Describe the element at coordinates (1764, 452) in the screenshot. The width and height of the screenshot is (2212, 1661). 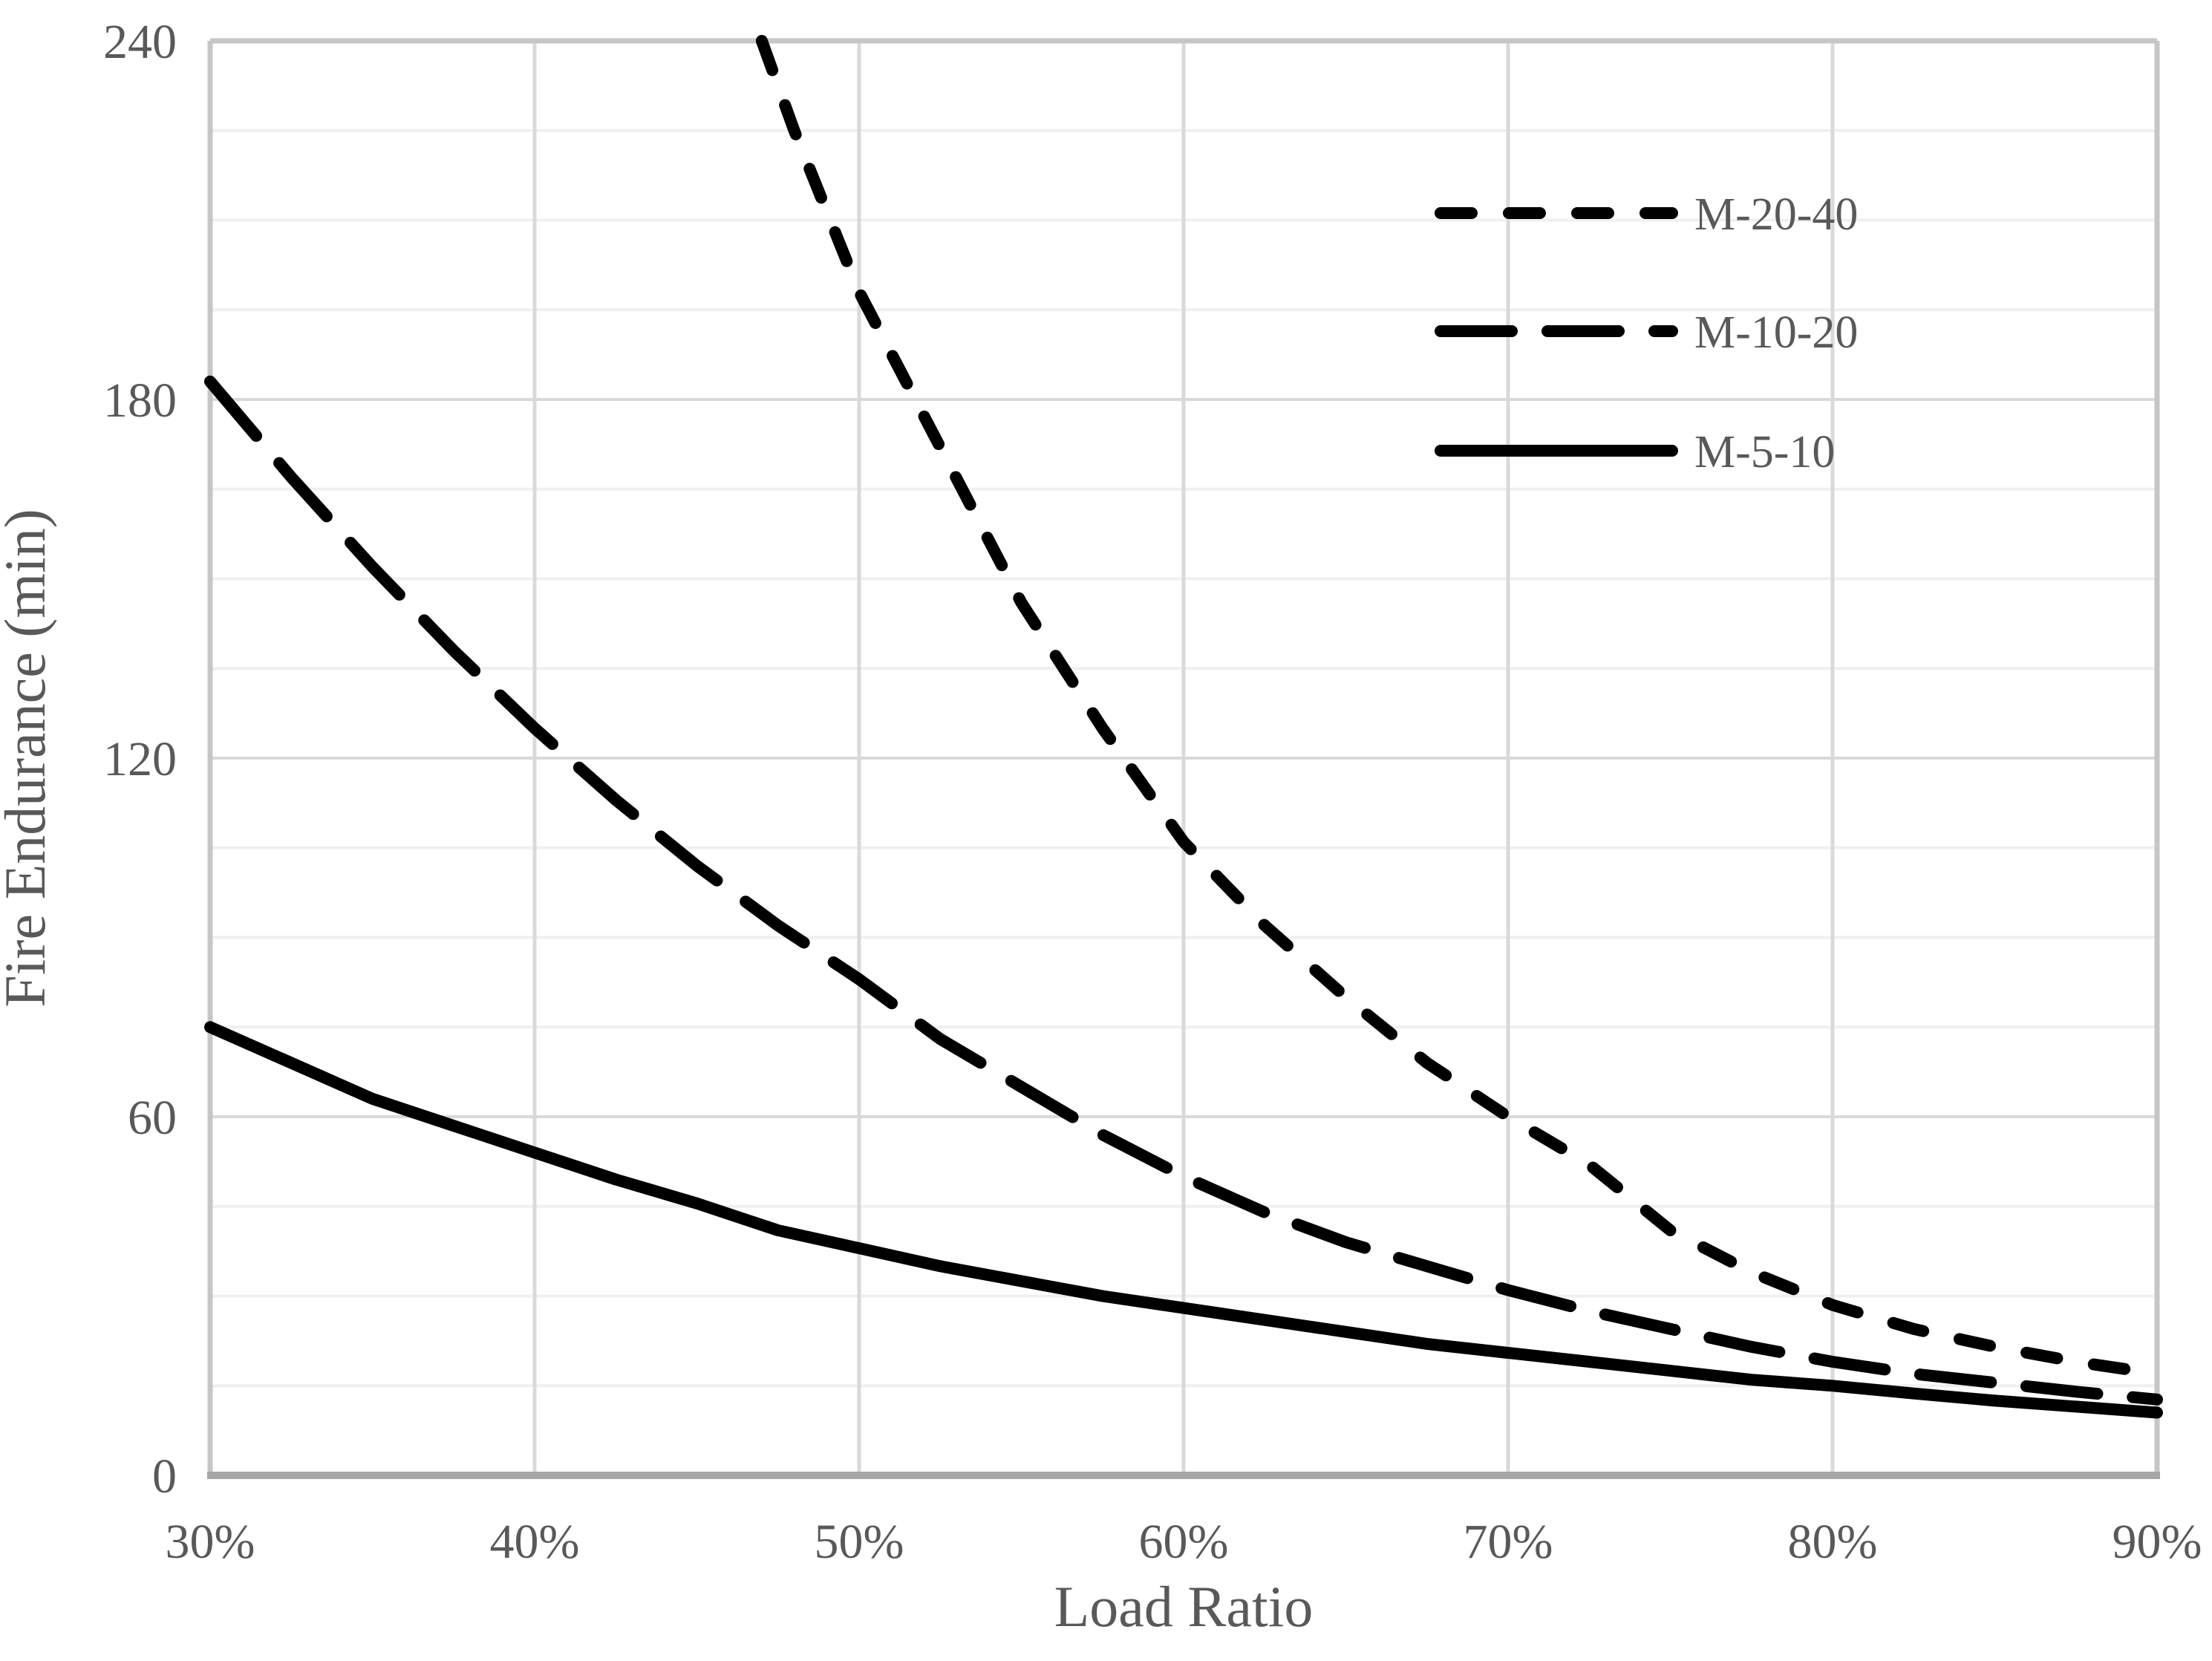
I see `legend-label-m-5-10: M-5-10` at that location.